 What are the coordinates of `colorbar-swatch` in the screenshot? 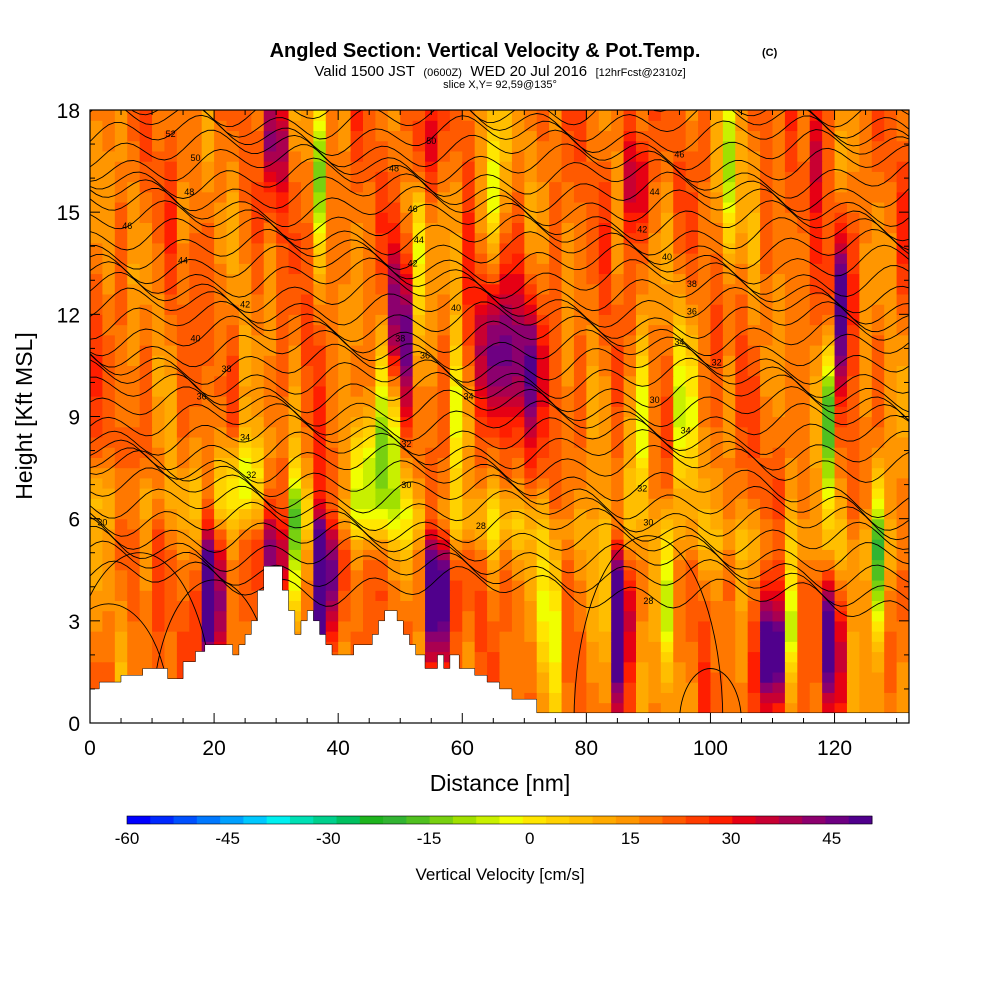 It's located at (860, 820).